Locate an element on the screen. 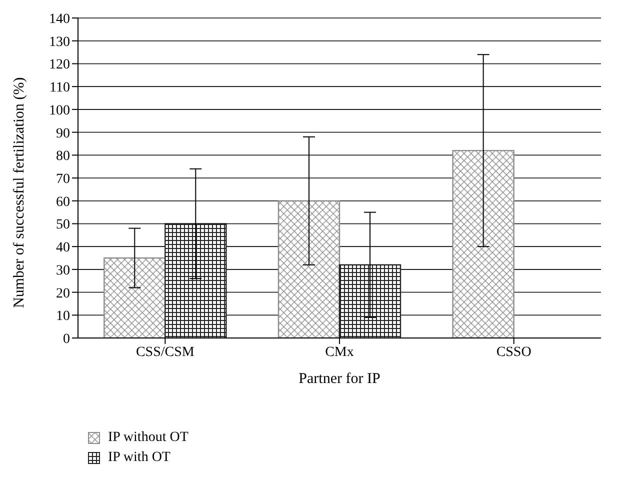 The width and height of the screenshot is (619, 481). legend-label: IP with OT is located at coordinates (139, 458).